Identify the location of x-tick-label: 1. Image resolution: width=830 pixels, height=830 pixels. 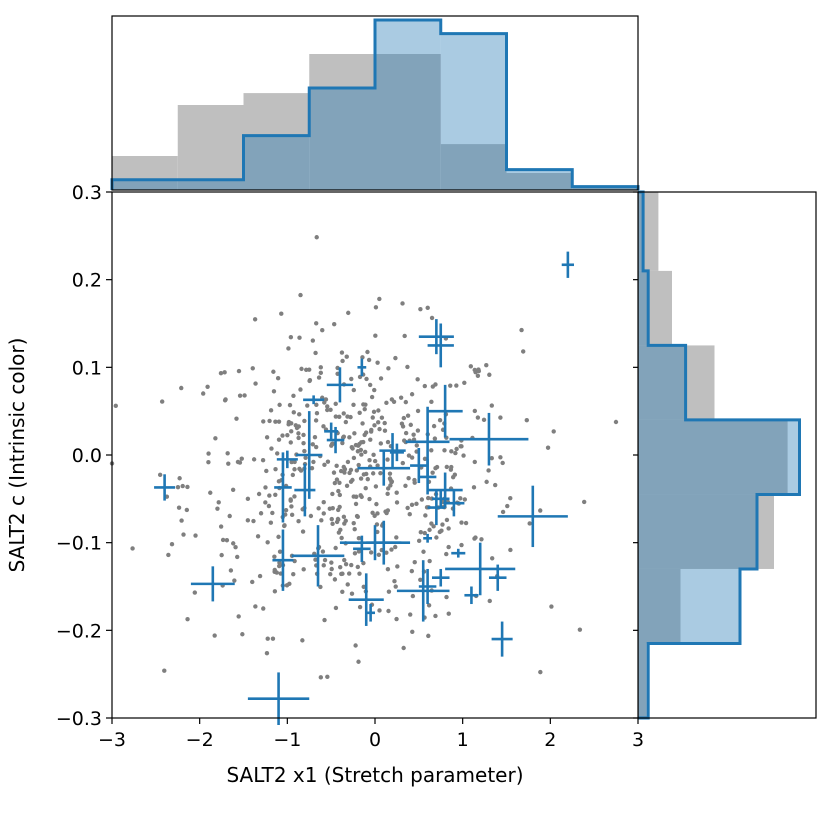
(463, 740).